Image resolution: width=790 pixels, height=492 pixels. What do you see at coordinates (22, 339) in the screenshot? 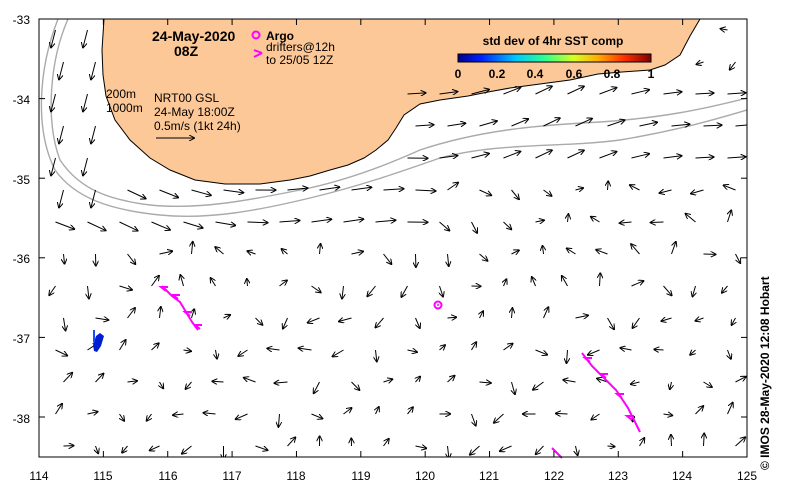
I see `y-tick-label: -37` at bounding box center [22, 339].